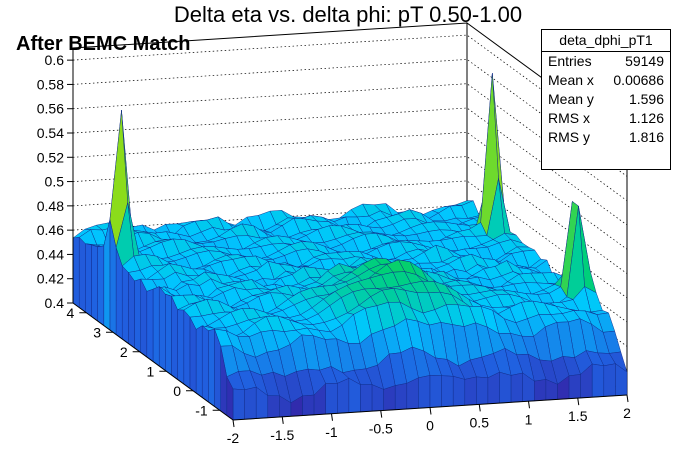  Describe the element at coordinates (50, 230) in the screenshot. I see `z-tick-label: 0.46` at that location.